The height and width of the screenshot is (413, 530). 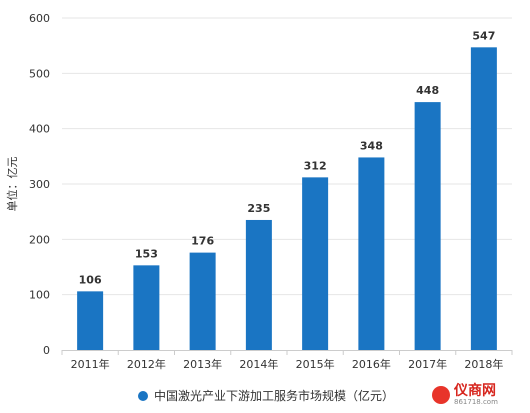 I want to click on x-axis-ticks: 2011年 2012年 2013年 2014年 2015年 2016年 2017年 2018年, so click(x=287, y=360).